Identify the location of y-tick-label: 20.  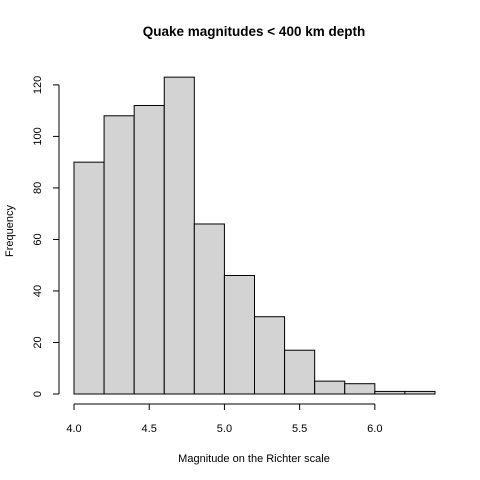
(38, 342).